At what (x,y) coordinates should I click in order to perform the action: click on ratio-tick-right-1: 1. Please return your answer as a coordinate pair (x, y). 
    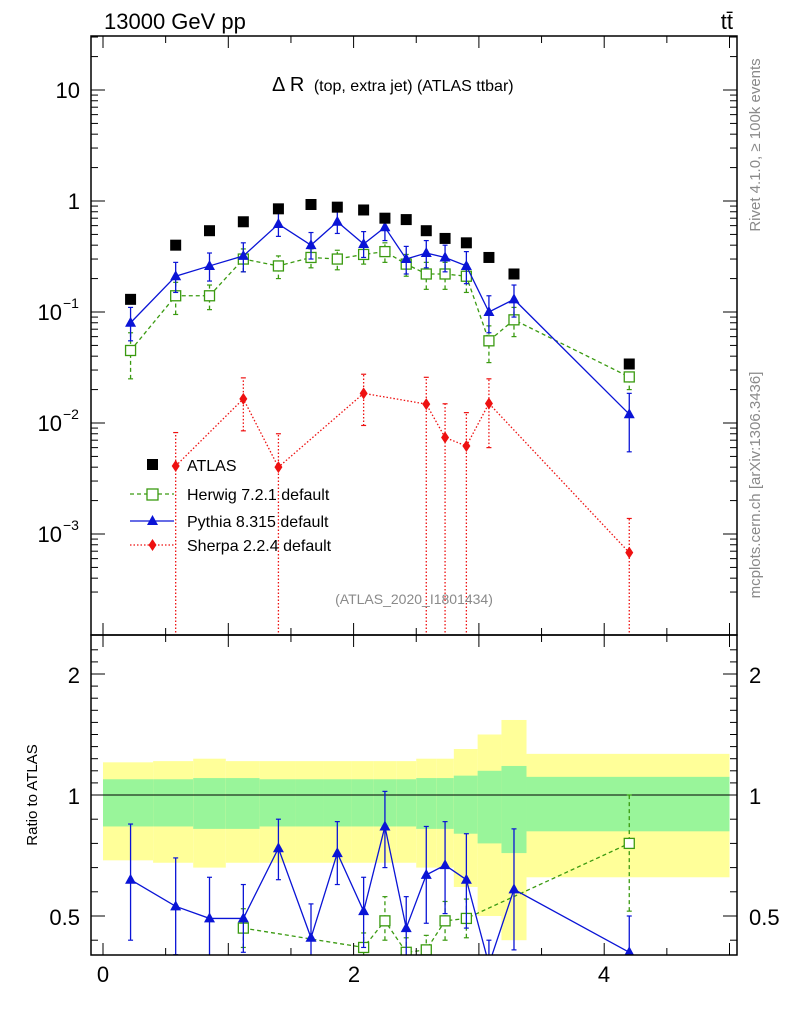
    Looking at the image, I should click on (755, 796).